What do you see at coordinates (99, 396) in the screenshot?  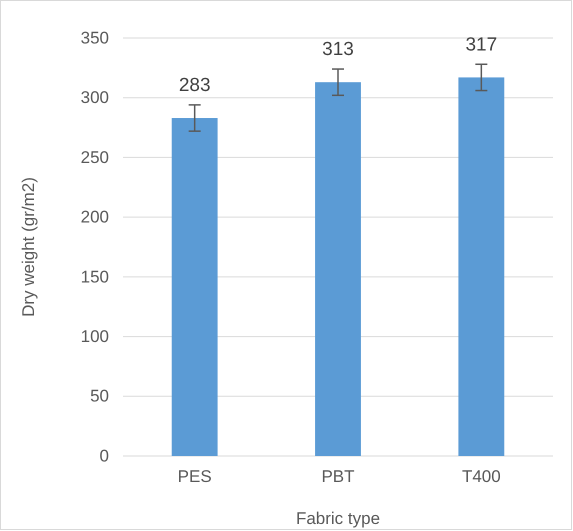 I see `y-tick-label: 50` at bounding box center [99, 396].